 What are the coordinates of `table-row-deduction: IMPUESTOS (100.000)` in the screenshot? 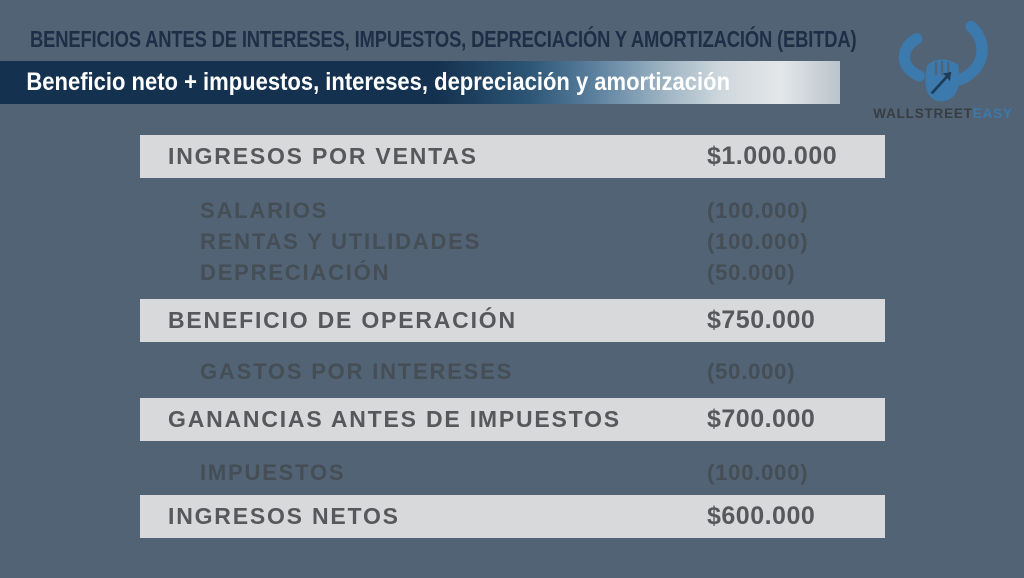 It's located at (512, 472).